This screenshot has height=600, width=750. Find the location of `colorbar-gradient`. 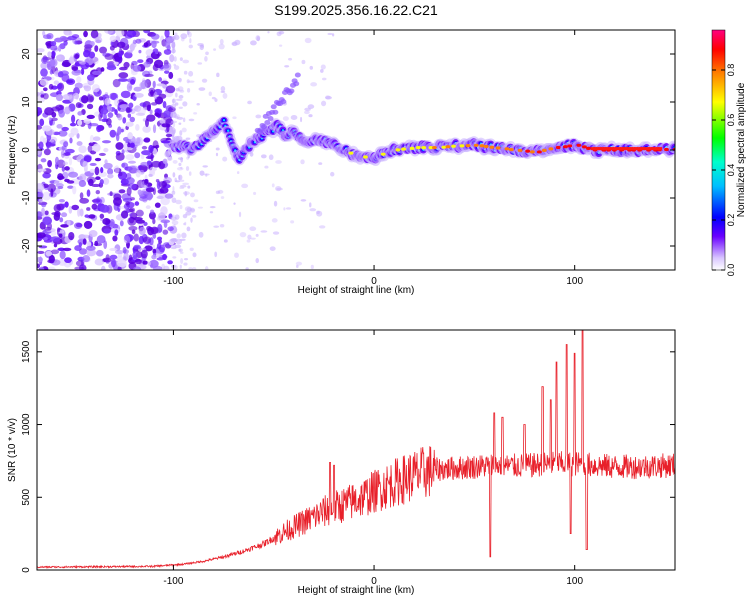

colorbar-gradient is located at coordinates (718, 150).